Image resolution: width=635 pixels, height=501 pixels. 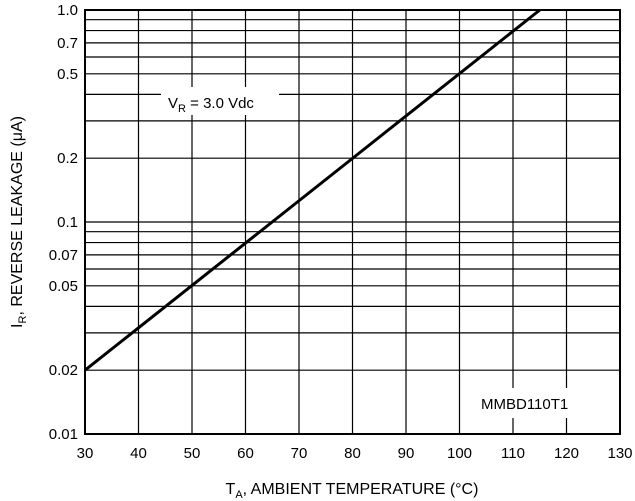 What do you see at coordinates (352, 491) in the screenshot?
I see `x-axis-title: TA, AMBIENT TEMPERATURE (°C)` at bounding box center [352, 491].